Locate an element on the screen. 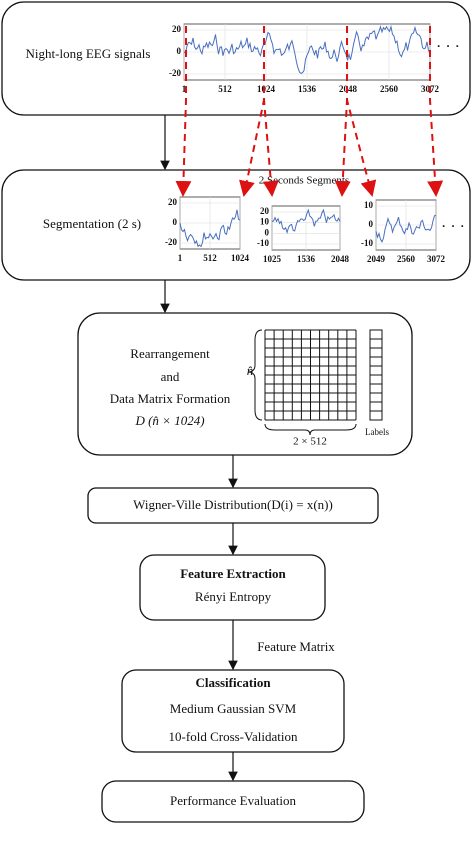 Image resolution: width=474 pixels, height=851 pixels. x-tick-label: 3072 is located at coordinates (436, 259).